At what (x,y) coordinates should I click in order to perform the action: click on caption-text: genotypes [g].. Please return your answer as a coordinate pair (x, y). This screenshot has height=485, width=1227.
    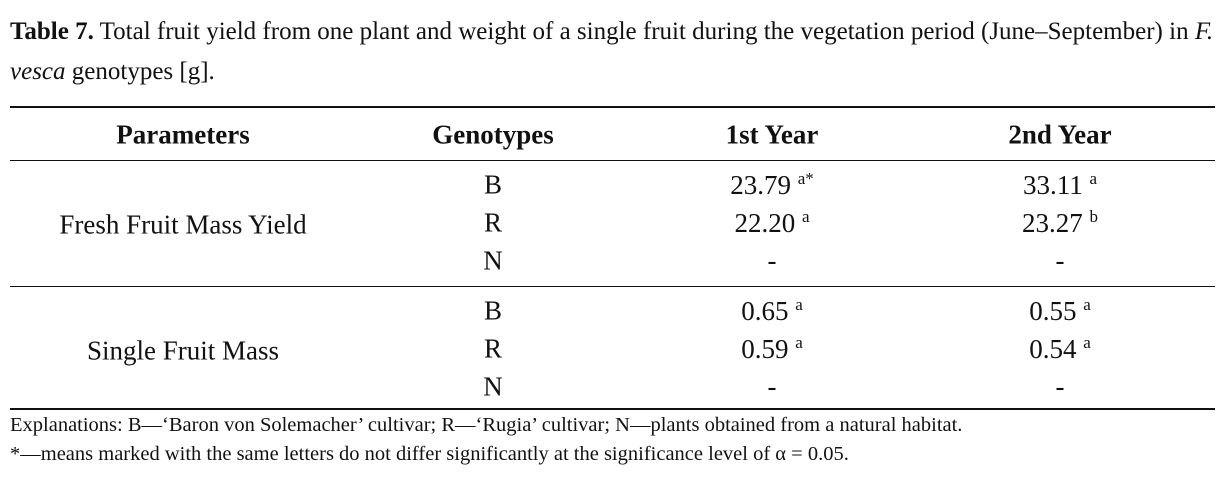
    Looking at the image, I should click on (143, 71).